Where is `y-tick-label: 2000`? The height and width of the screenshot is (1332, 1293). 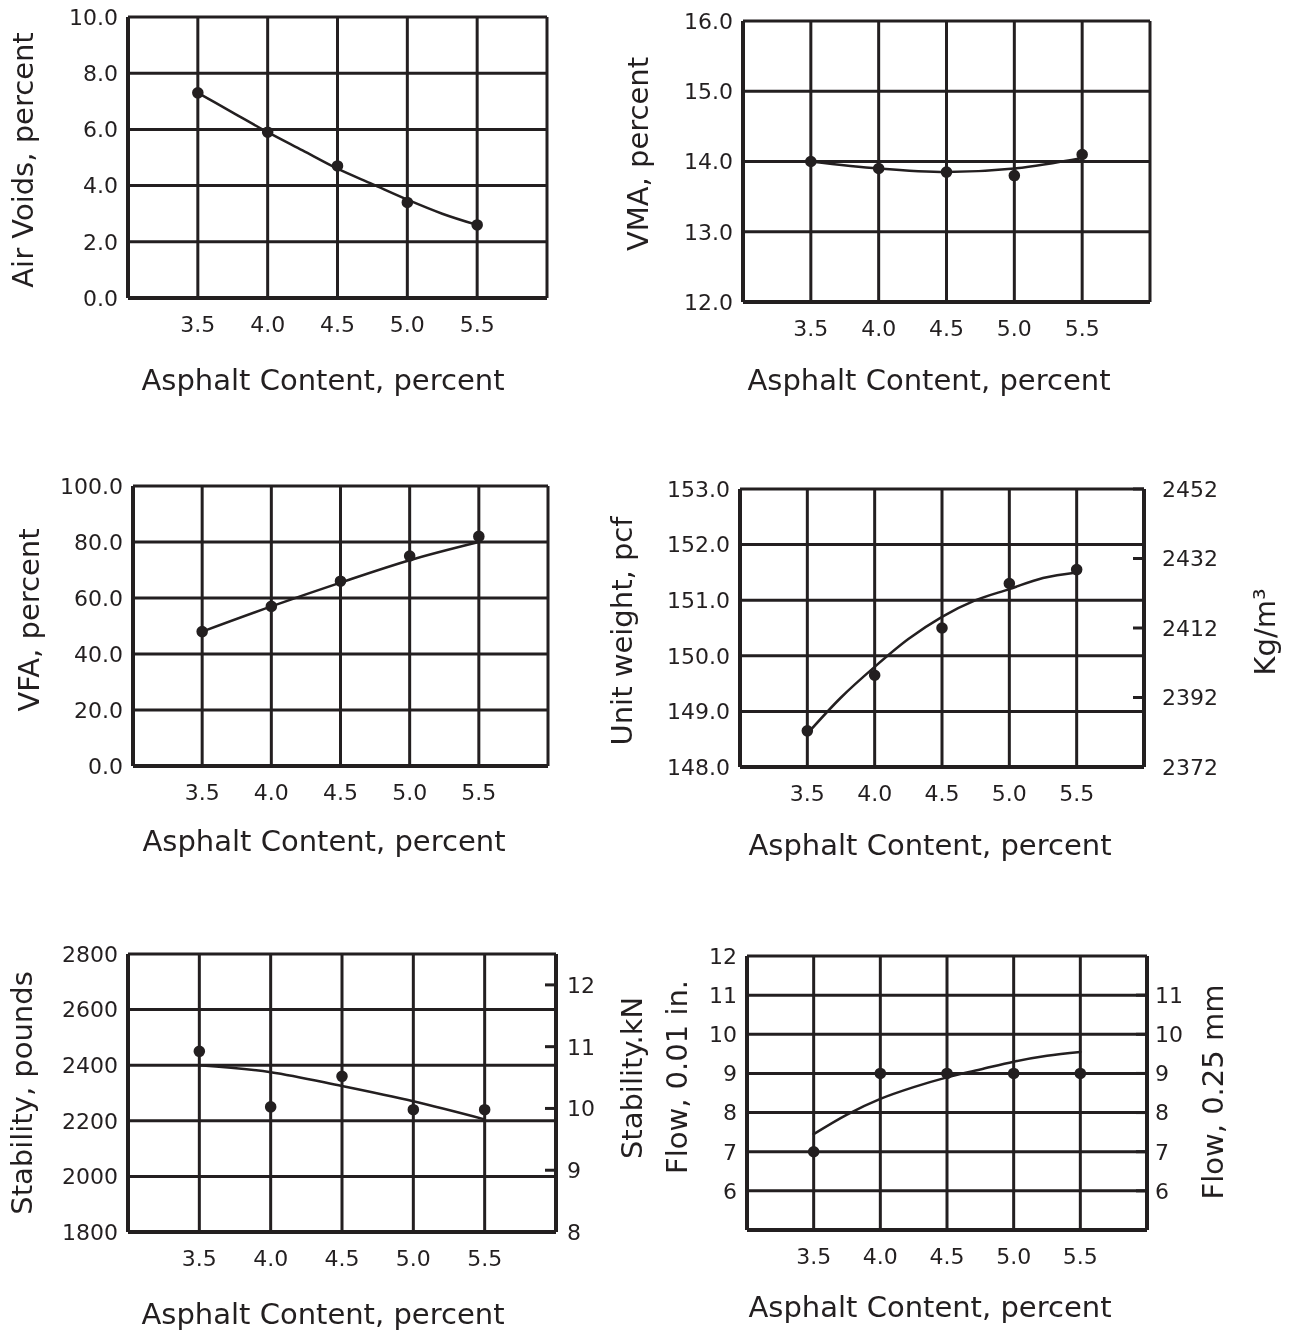
y-tick-label: 2000 is located at coordinates (90, 1177).